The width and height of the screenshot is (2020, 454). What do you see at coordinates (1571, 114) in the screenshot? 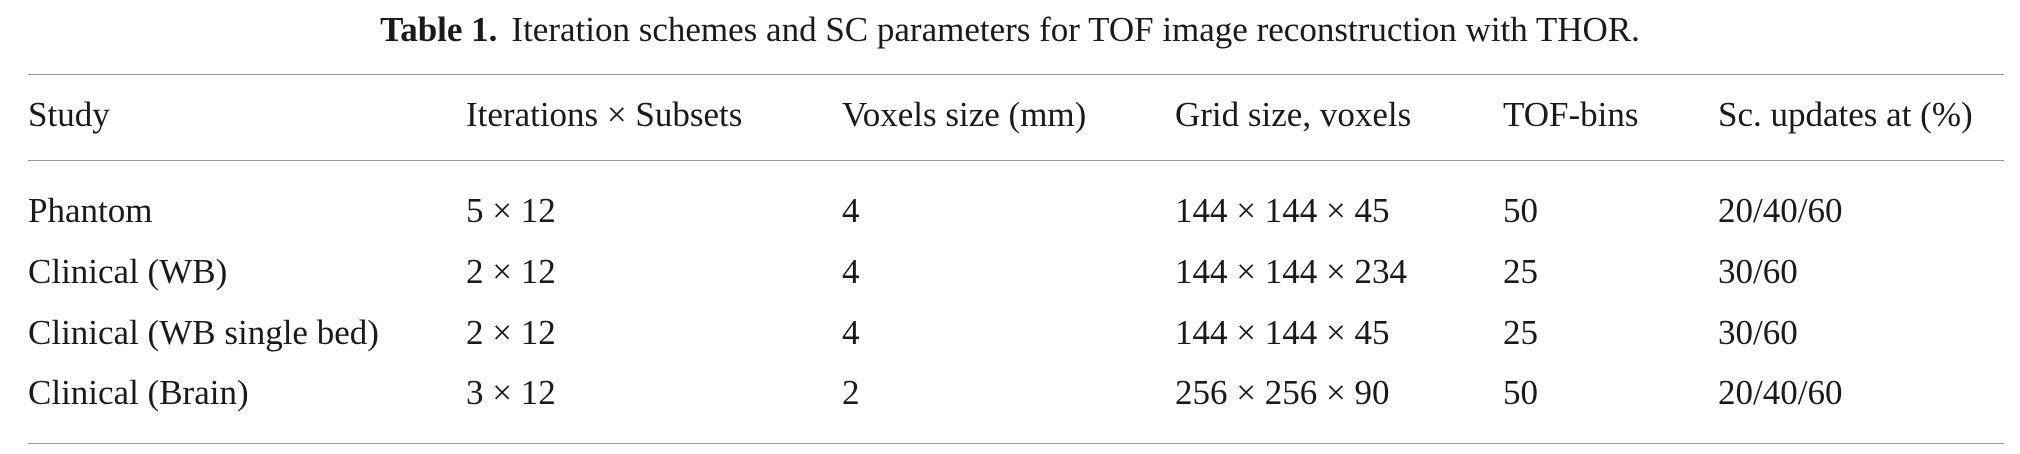
I see `header-tof-bins: TOF-bins` at bounding box center [1571, 114].